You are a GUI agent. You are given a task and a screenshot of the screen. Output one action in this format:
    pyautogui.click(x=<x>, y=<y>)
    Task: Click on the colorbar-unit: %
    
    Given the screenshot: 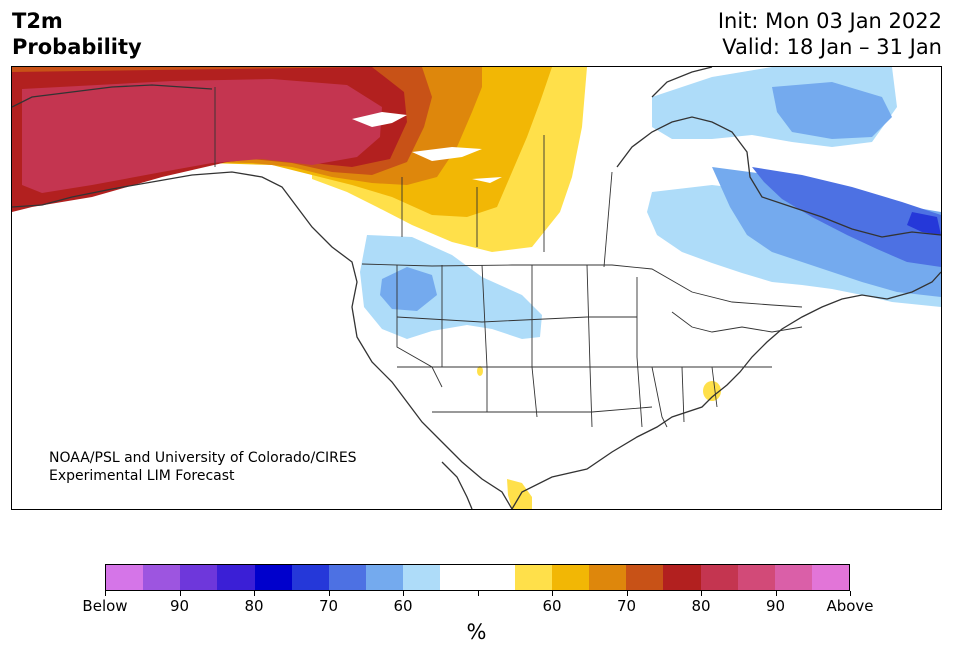 What is the action you would take?
    pyautogui.click(x=476, y=632)
    